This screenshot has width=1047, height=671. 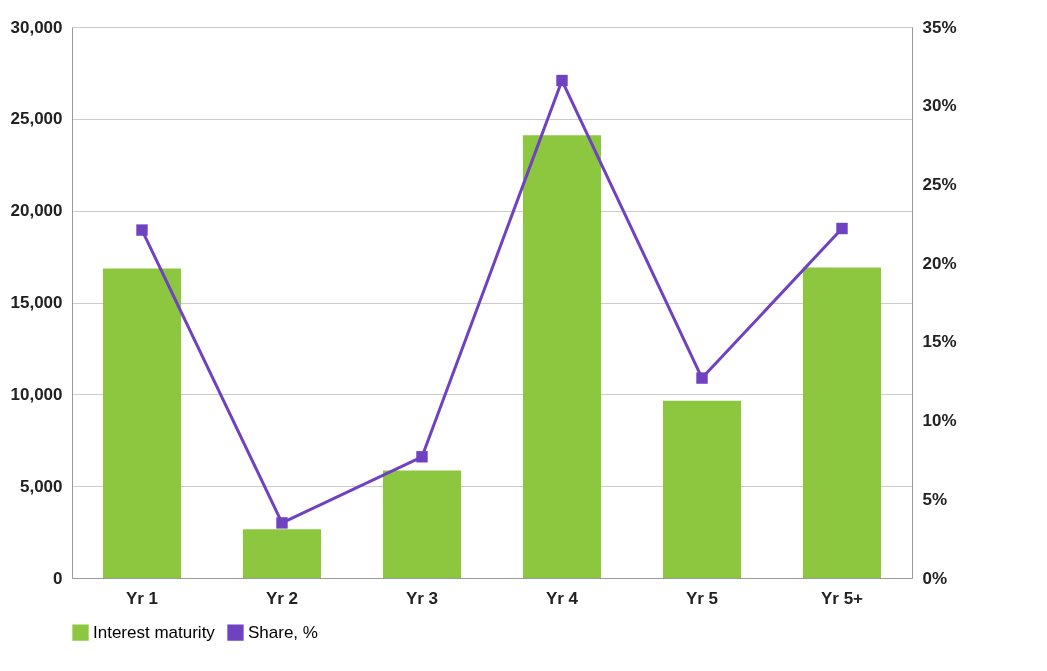 What do you see at coordinates (36, 119) in the screenshot?
I see `y-tick-label: 25,000` at bounding box center [36, 119].